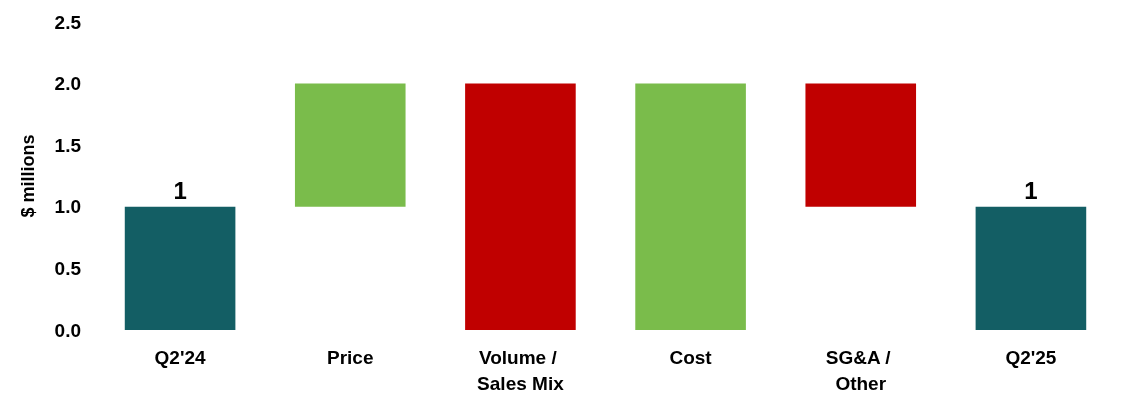  I want to click on y-axis-title: $ millions, so click(28, 176).